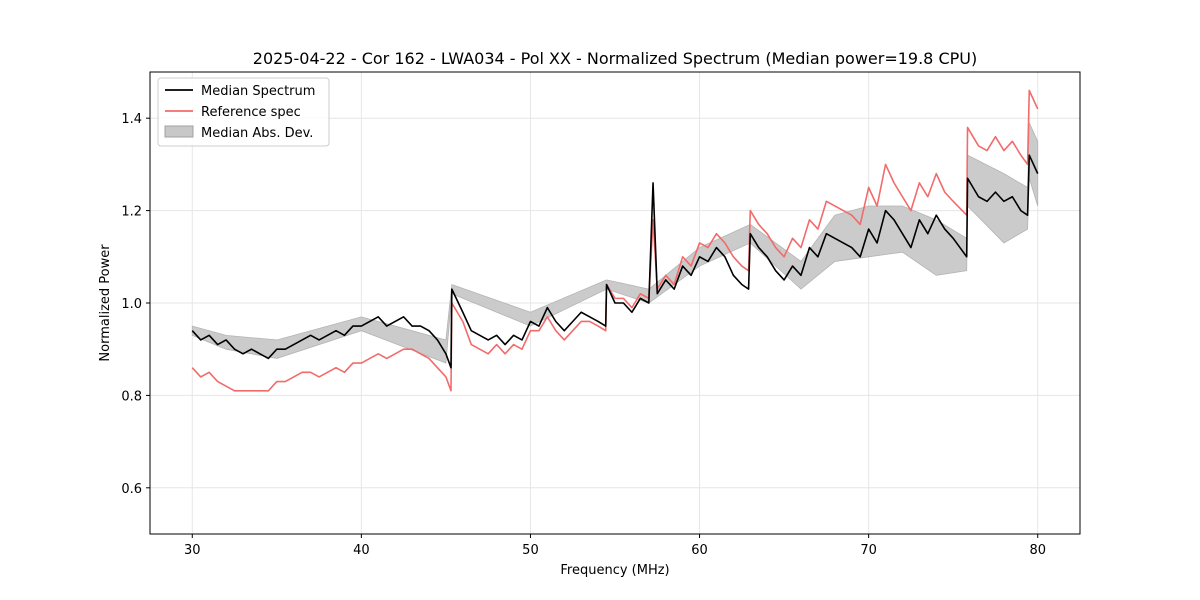 The height and width of the screenshot is (600, 1200). Describe the element at coordinates (530, 550) in the screenshot. I see `x-tick-label: 50` at that location.